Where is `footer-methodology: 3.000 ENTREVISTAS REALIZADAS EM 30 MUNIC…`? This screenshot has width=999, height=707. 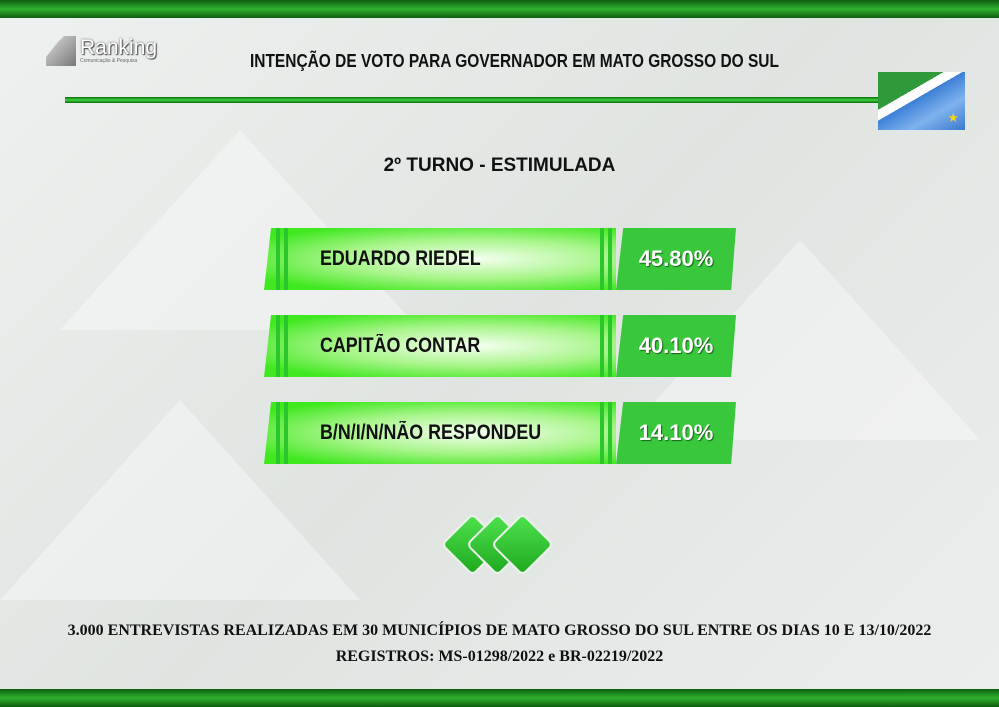 footer-methodology: 3.000 ENTREVISTAS REALIZADAS EM 30 MUNIC… is located at coordinates (499, 630).